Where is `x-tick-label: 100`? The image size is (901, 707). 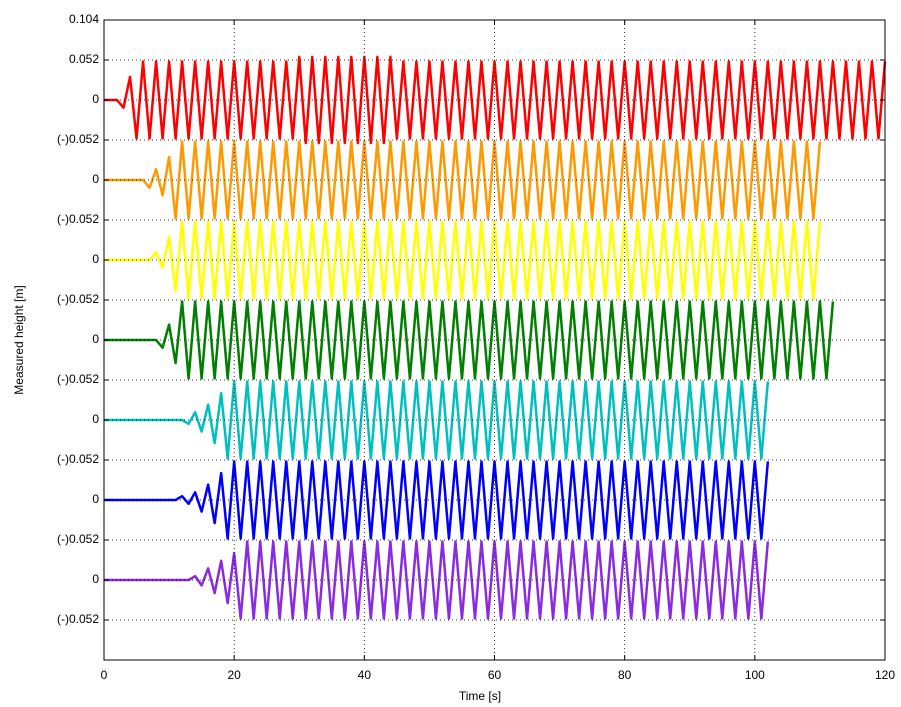
x-tick-label: 100 is located at coordinates (755, 675).